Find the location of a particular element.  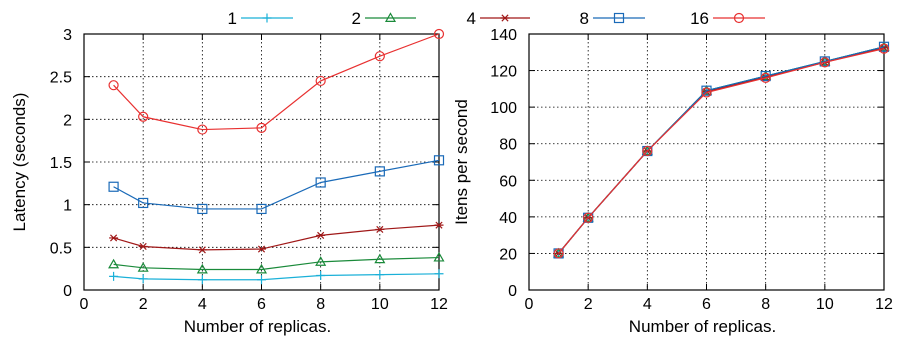

y-axis-title: Itens per second is located at coordinates (461, 162).